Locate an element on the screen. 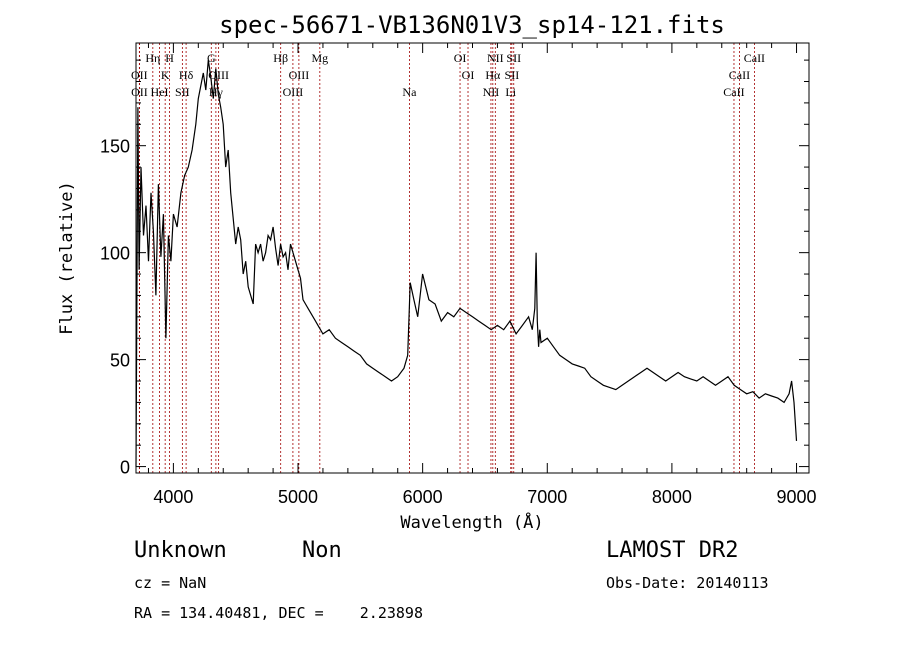 Image resolution: width=900 pixels, height=649 pixels. obs-date-text: Obs-Date: 20140113 is located at coordinates (687, 583).